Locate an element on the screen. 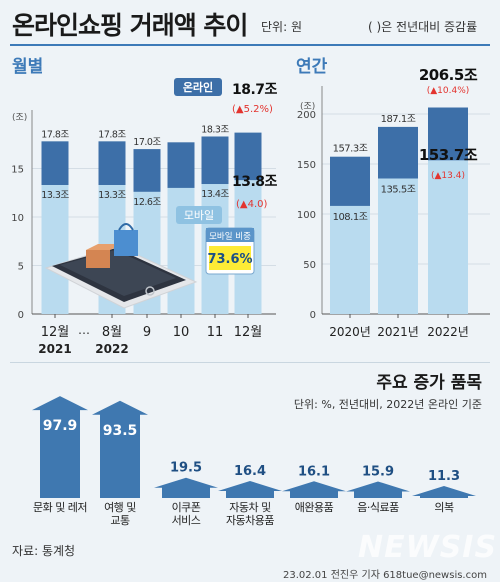 The width and height of the screenshot is (500, 582). monthly-x-label: 8월 is located at coordinates (112, 332).